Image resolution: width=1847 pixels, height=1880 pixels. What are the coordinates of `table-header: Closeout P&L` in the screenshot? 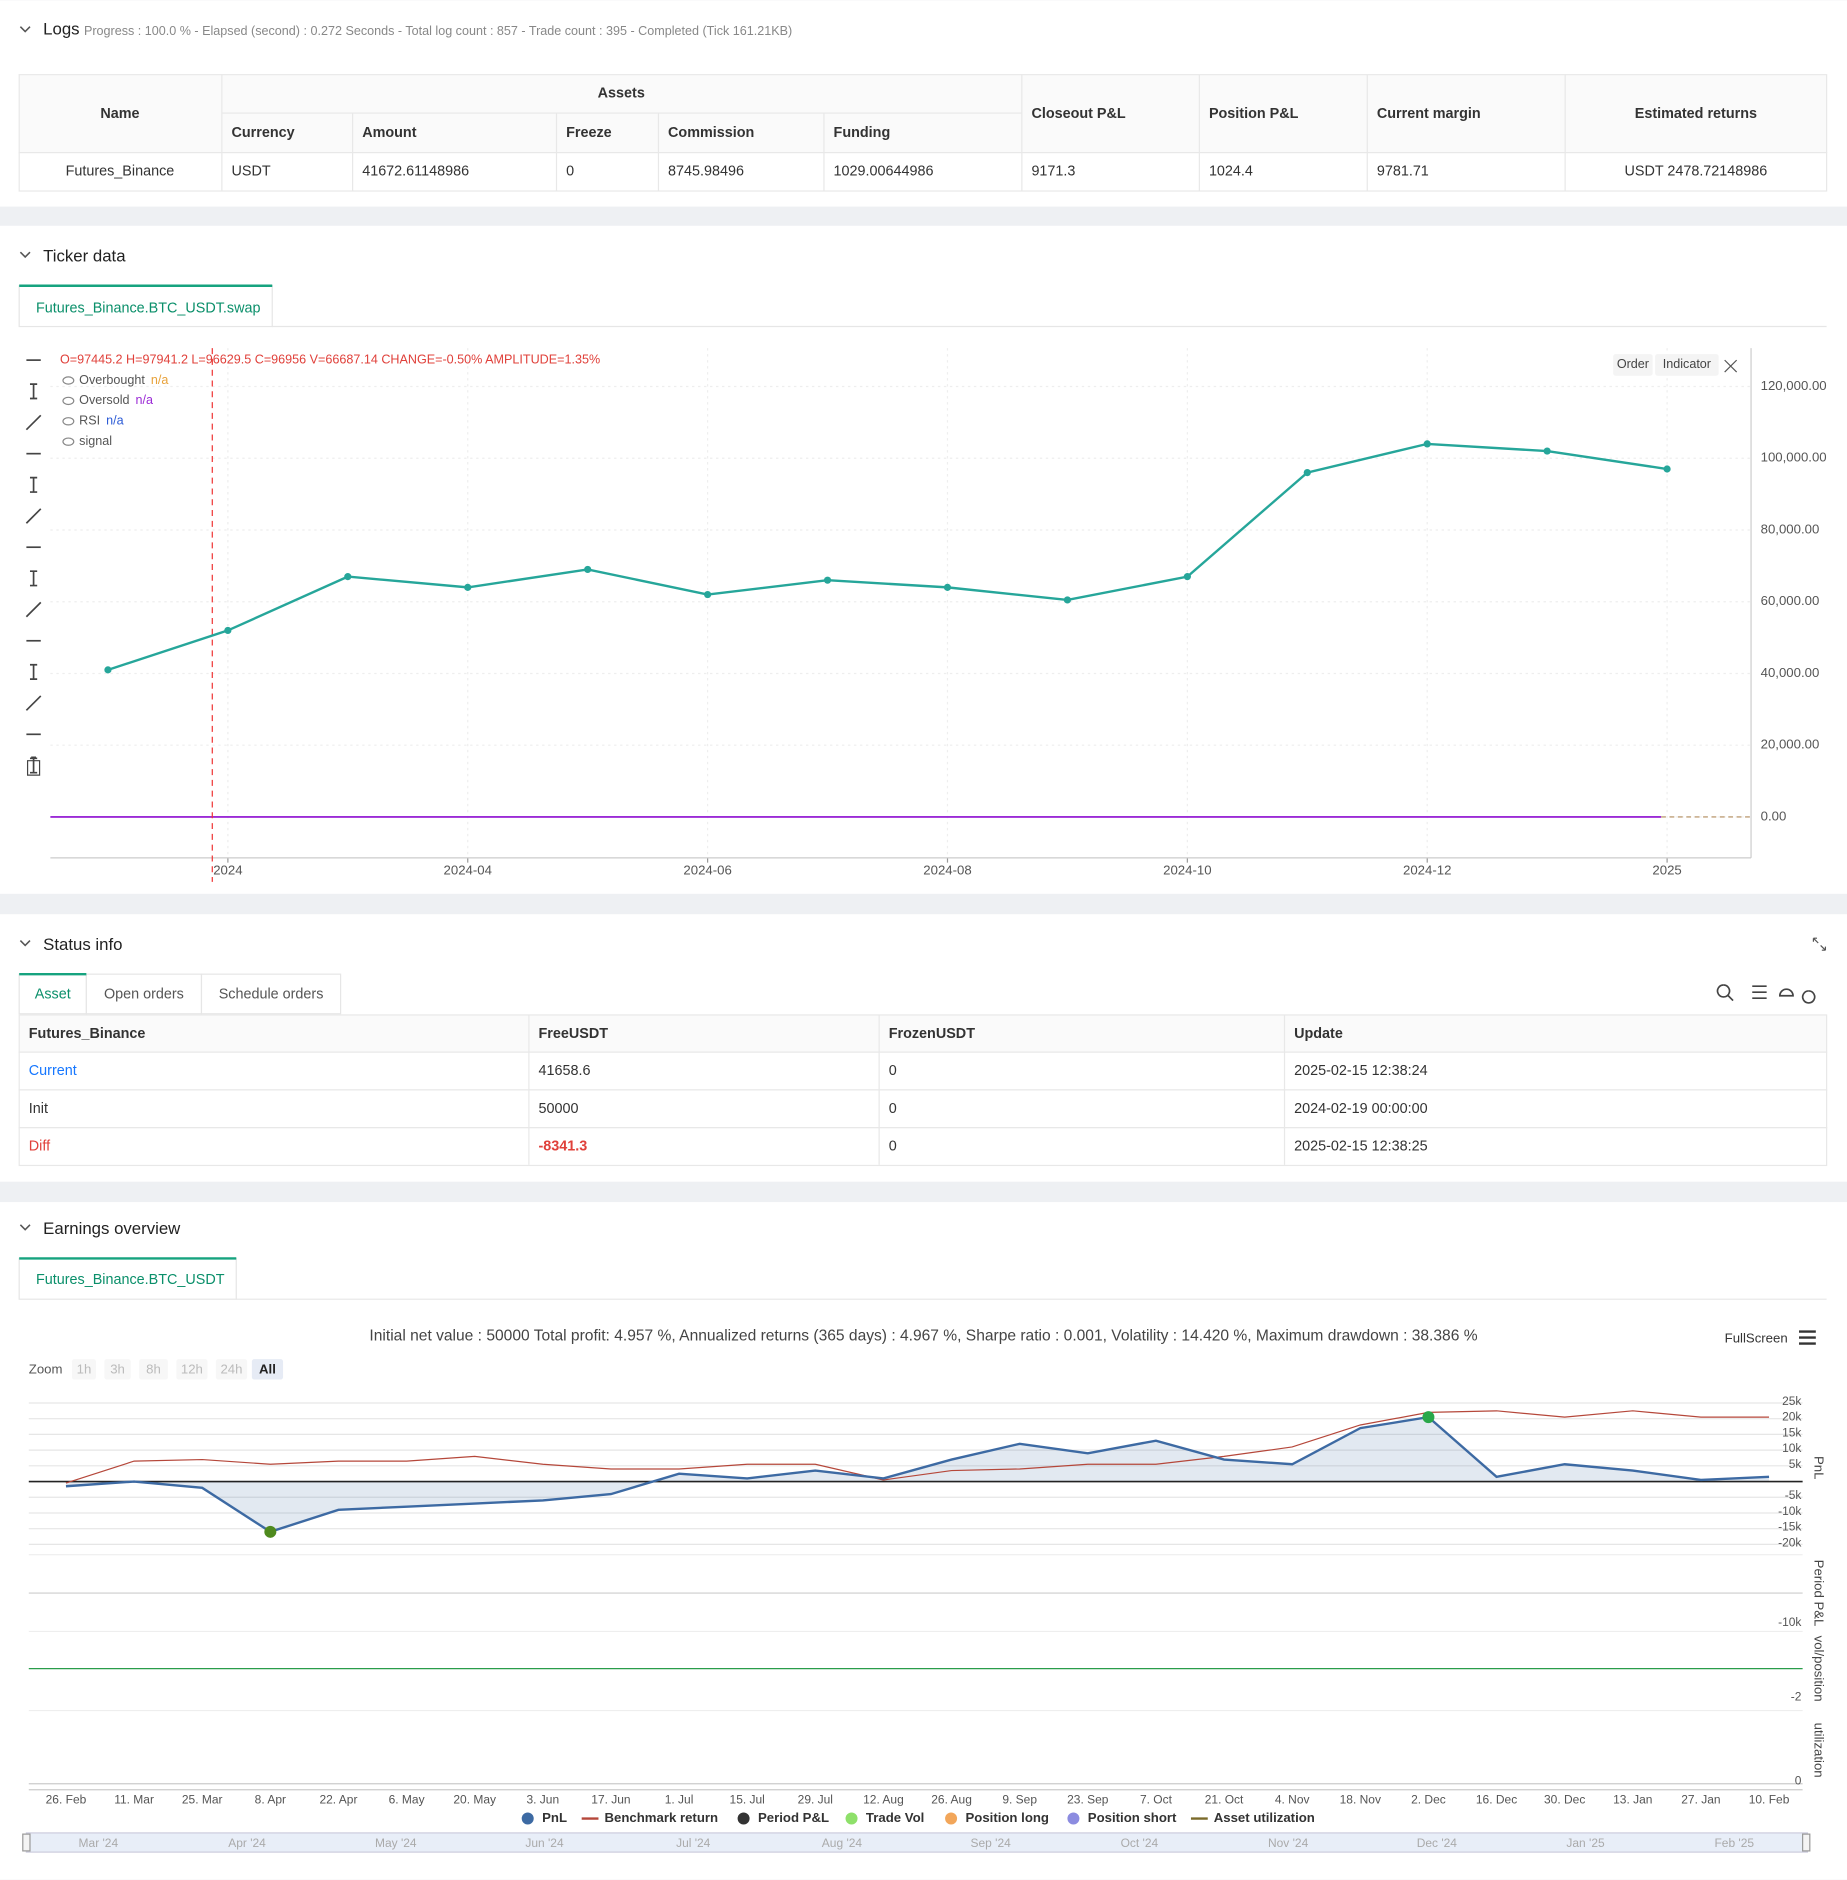 It's located at (1078, 114).